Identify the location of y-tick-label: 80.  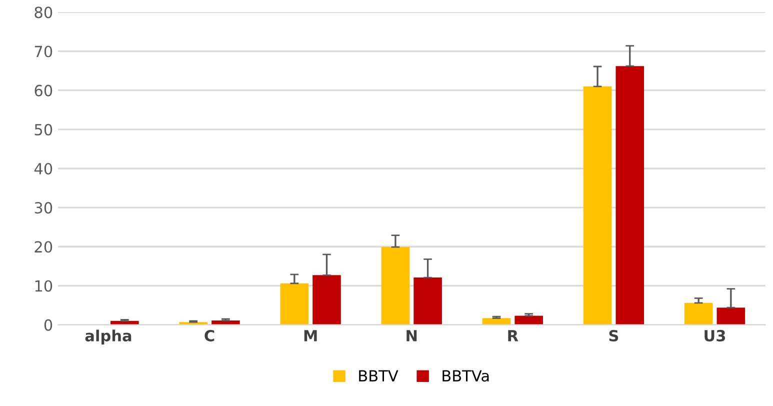
(43, 12).